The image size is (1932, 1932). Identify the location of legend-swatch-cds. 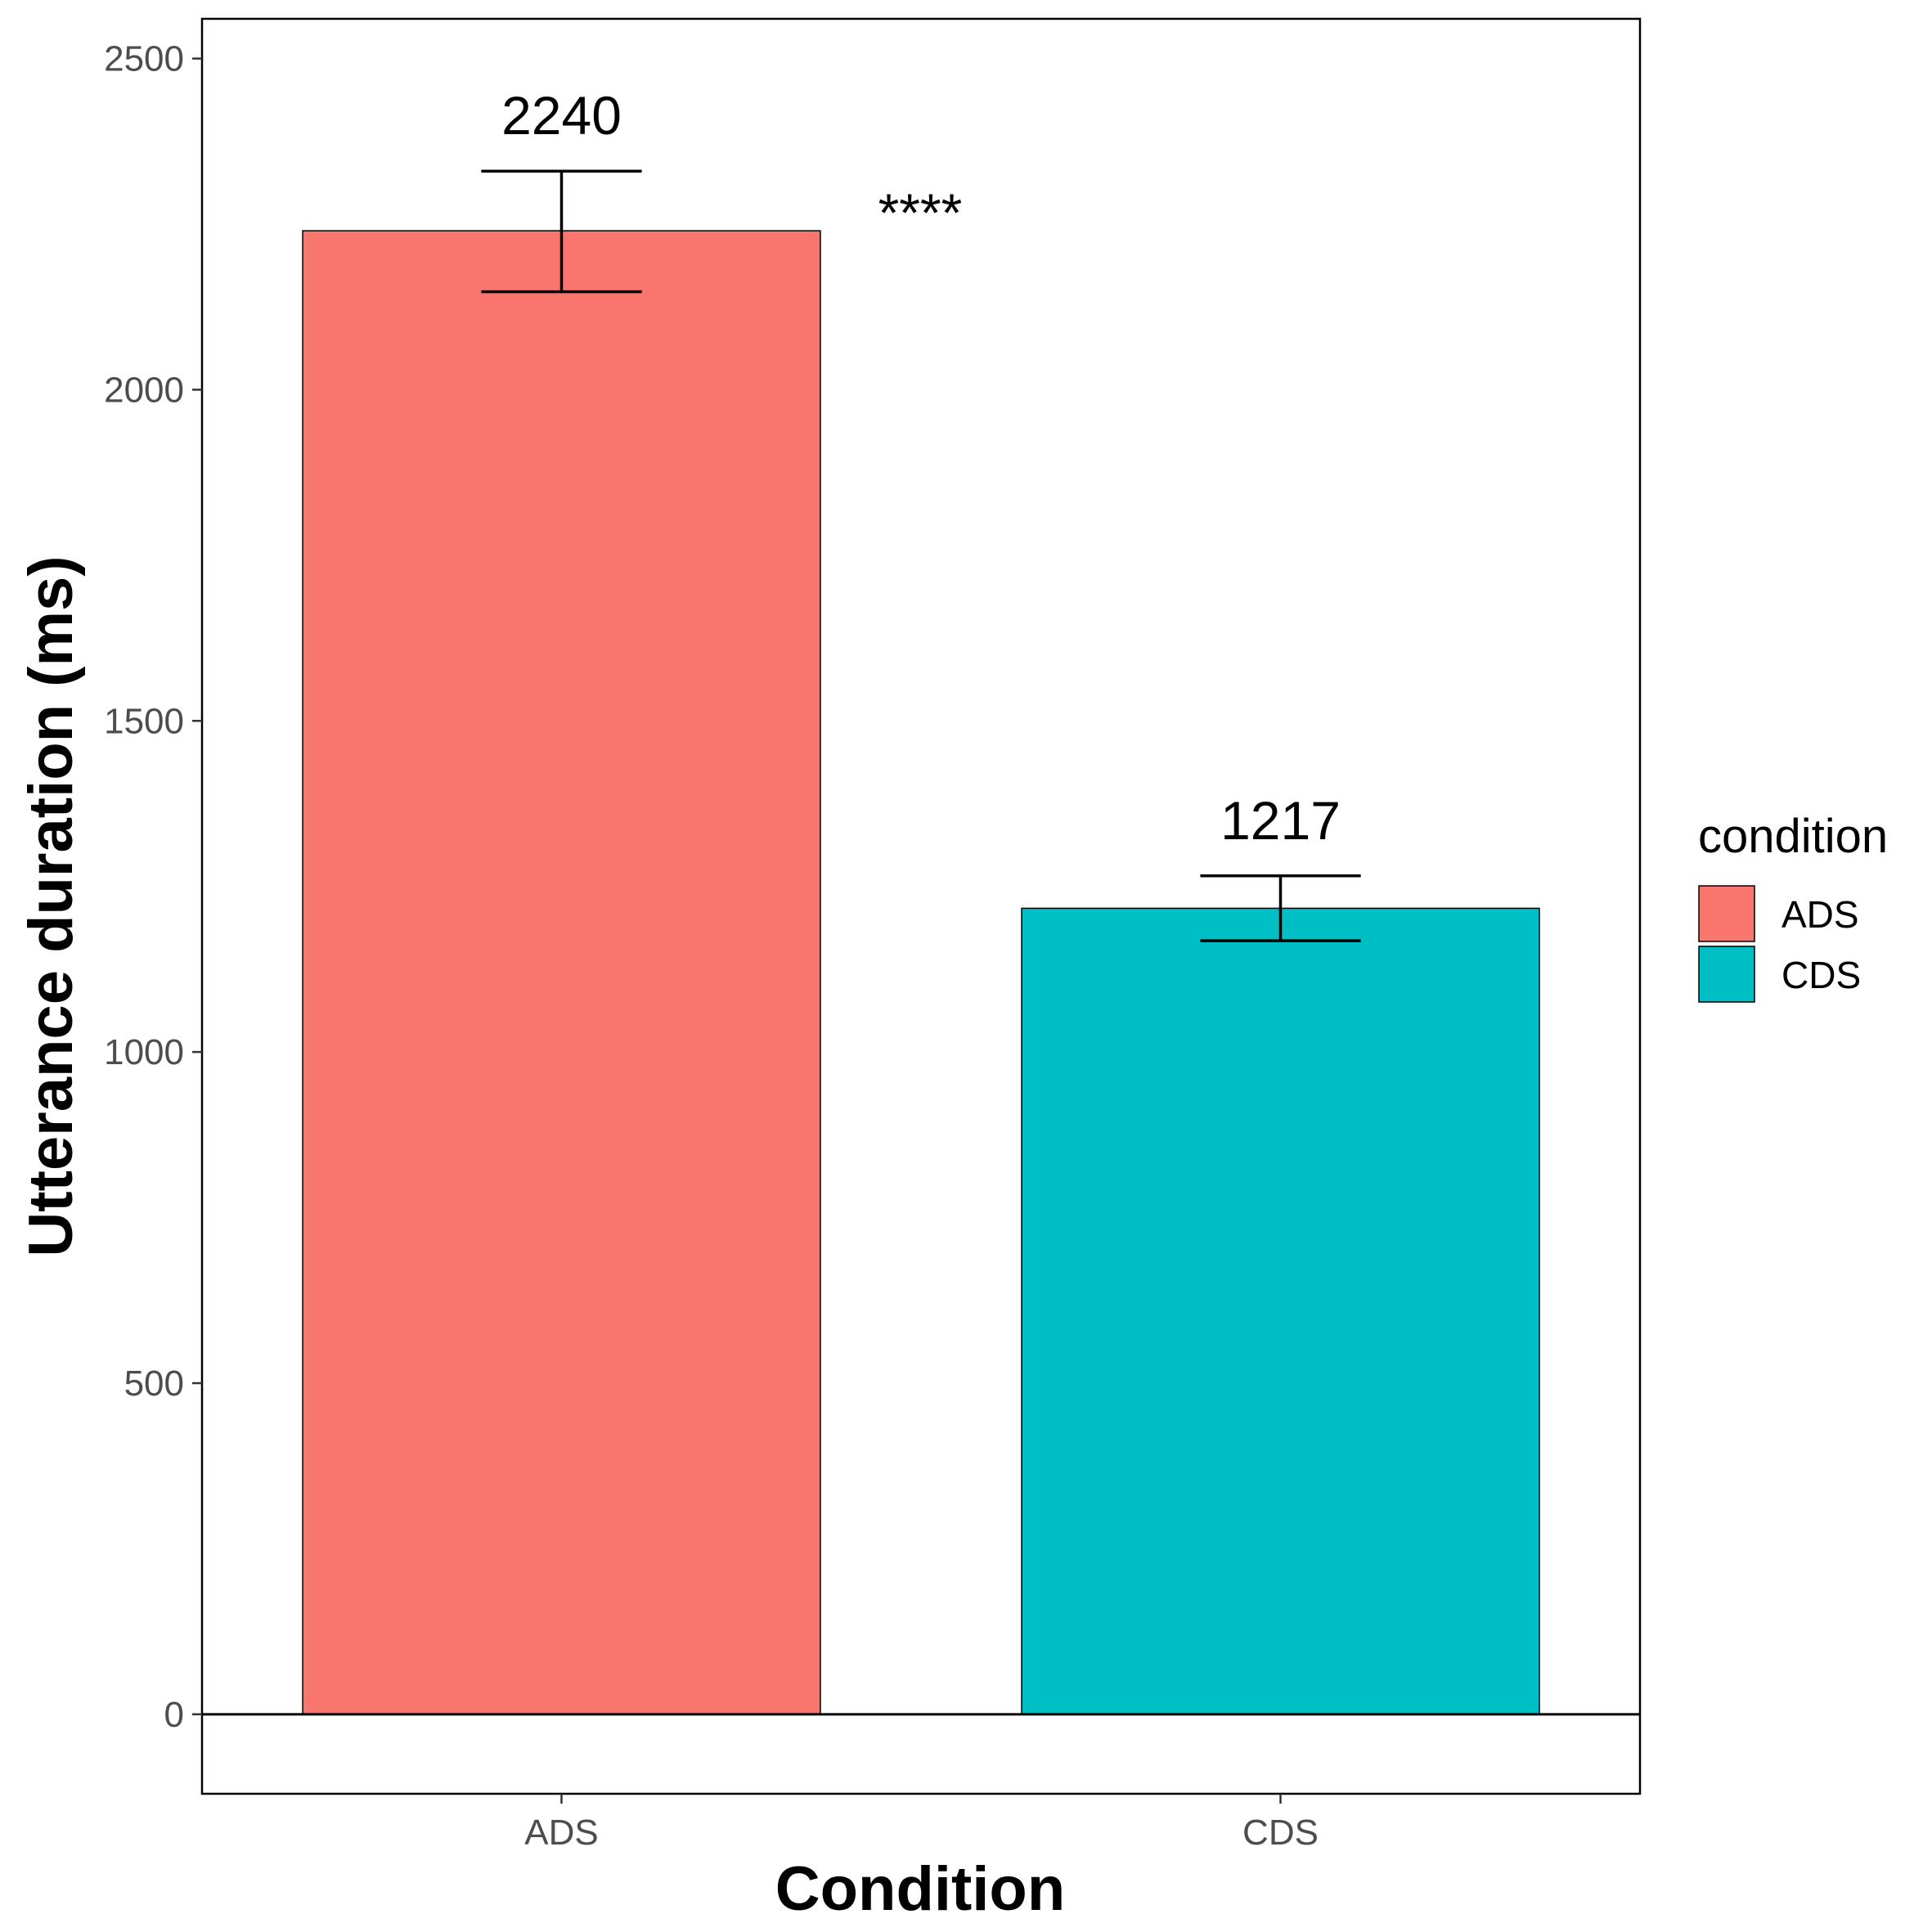
(1726, 974).